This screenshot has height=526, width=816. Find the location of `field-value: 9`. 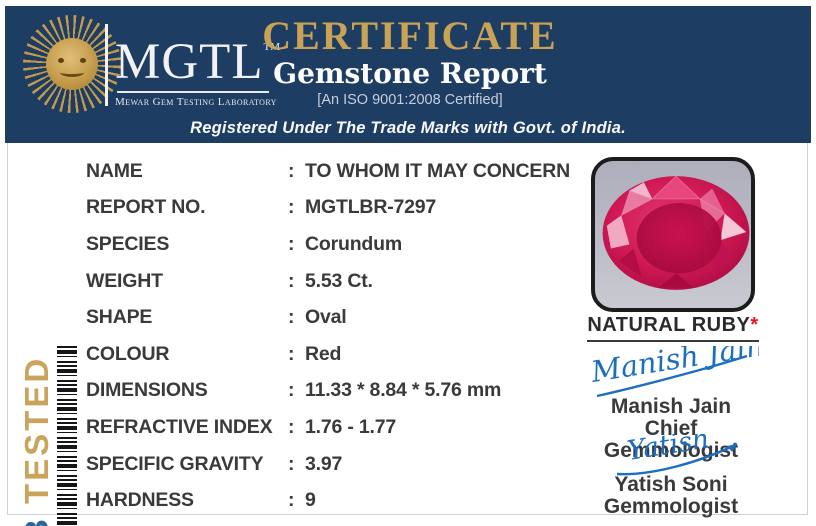

field-value: 9 is located at coordinates (310, 500).